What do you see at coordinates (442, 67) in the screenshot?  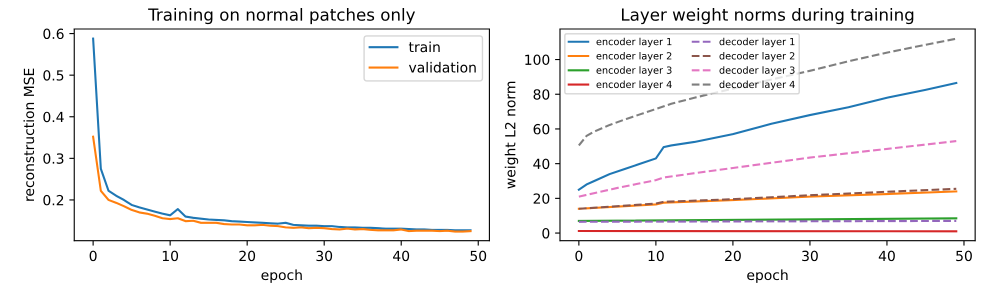 I see `legend-label: validation` at bounding box center [442, 67].